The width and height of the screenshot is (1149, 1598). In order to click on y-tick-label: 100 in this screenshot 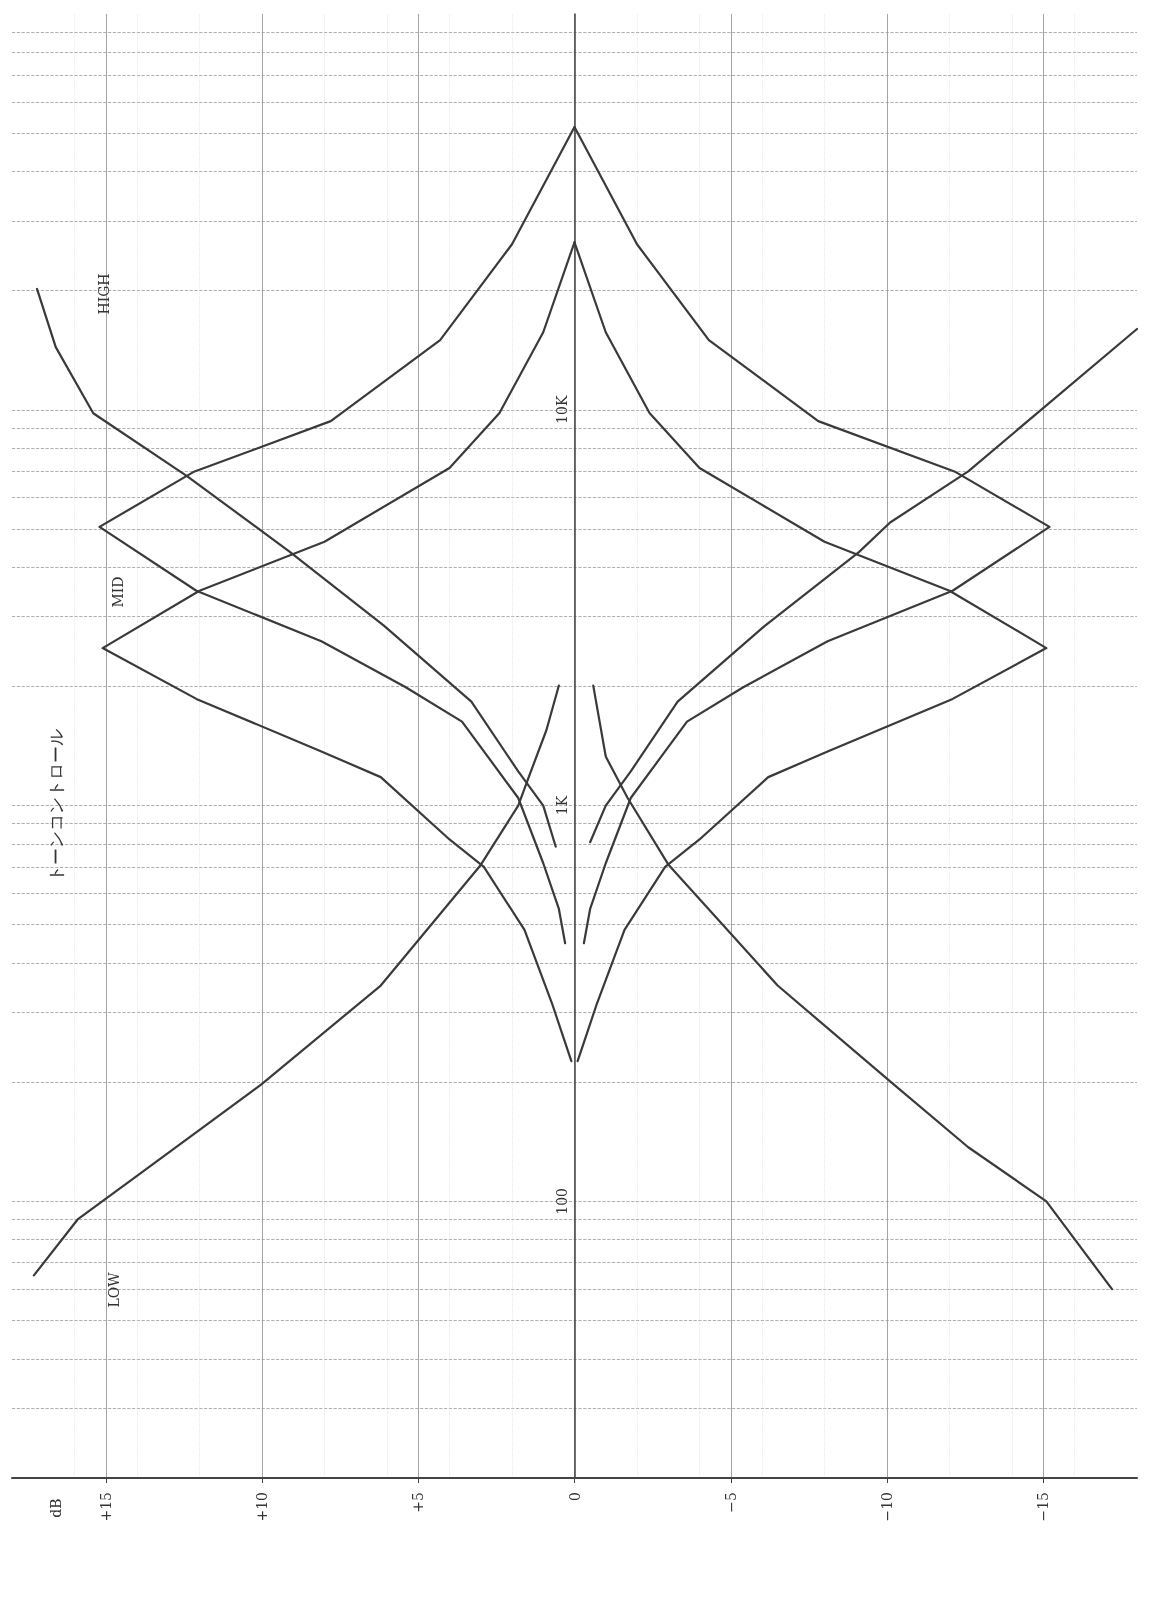, I will do `click(561, 1201)`.